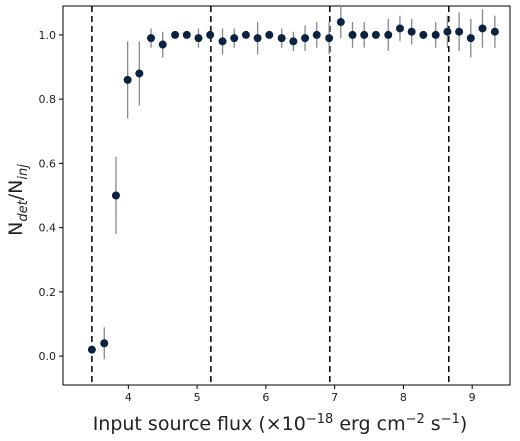  What do you see at coordinates (48, 292) in the screenshot?
I see `y-tick-label: 0.2` at bounding box center [48, 292].